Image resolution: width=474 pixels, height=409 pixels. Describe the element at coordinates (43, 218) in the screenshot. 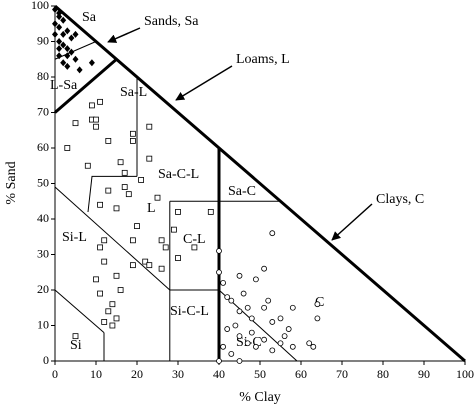

I see `y-tick-label: 40` at that location.